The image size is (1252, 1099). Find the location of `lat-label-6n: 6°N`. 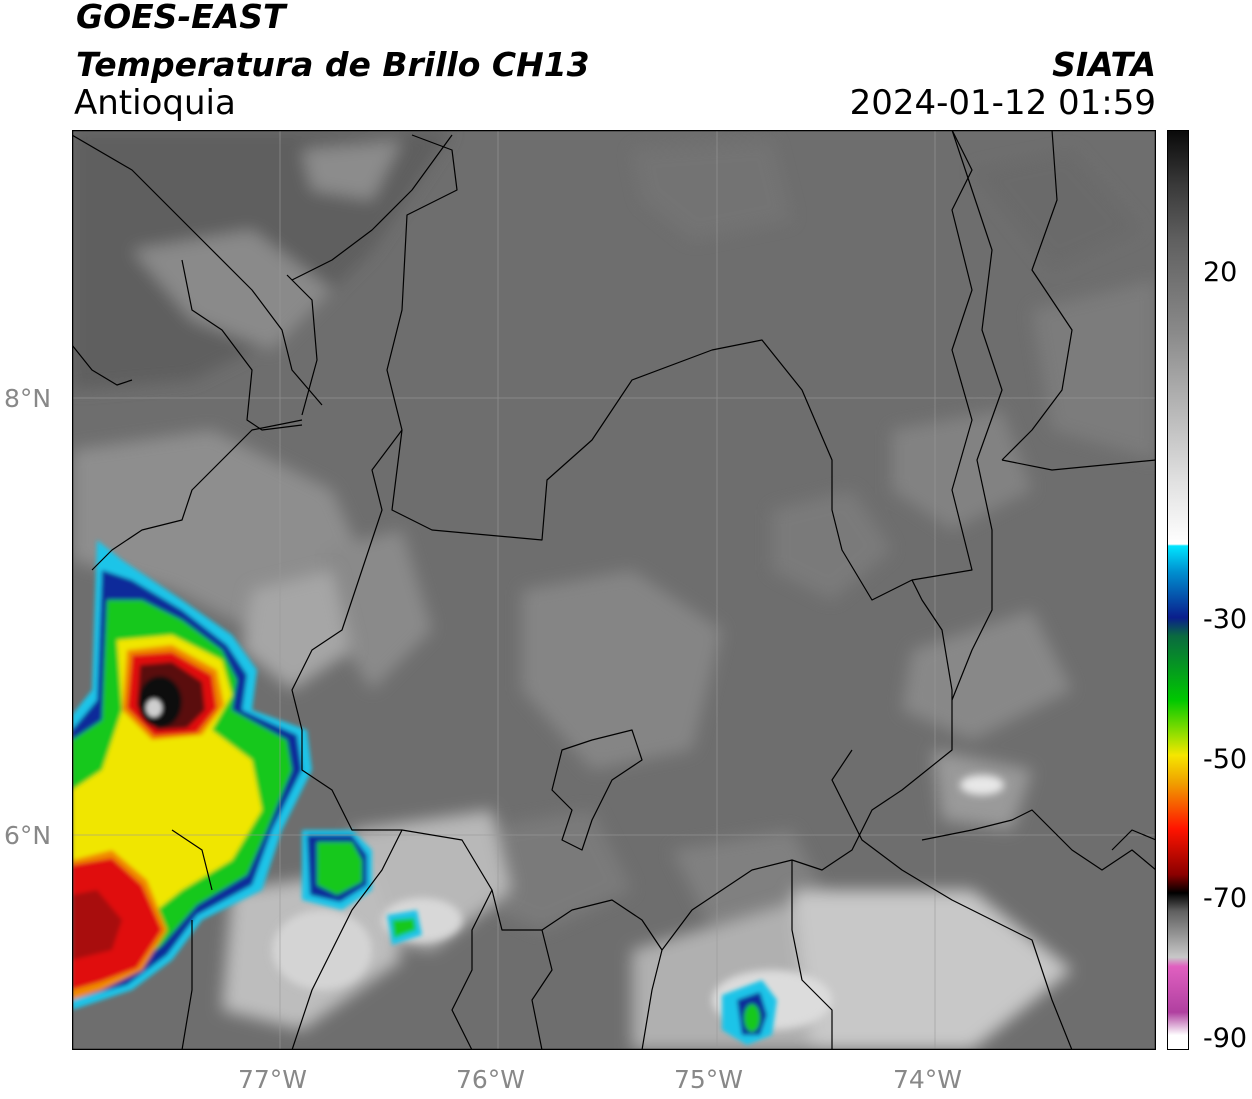

lat-label-6n: 6°N is located at coordinates (28, 835).